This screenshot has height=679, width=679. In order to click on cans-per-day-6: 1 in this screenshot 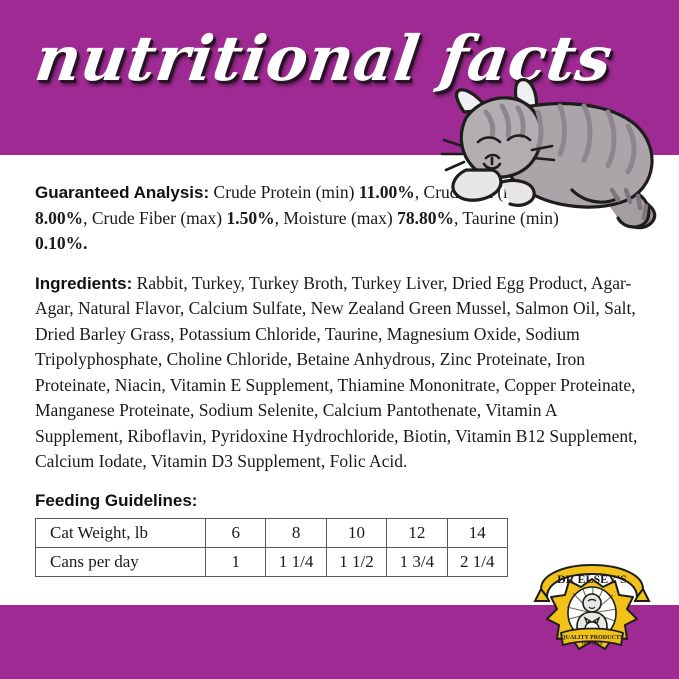, I will do `click(235, 561)`.